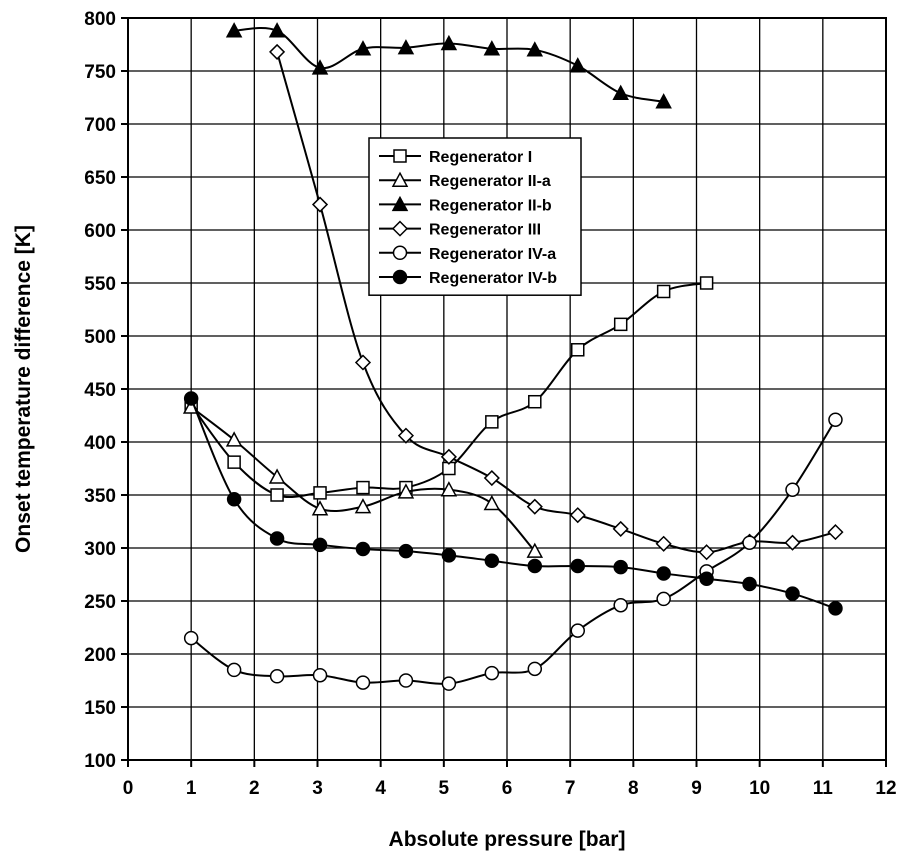  I want to click on legend-label: Regenerator I, so click(480, 157).